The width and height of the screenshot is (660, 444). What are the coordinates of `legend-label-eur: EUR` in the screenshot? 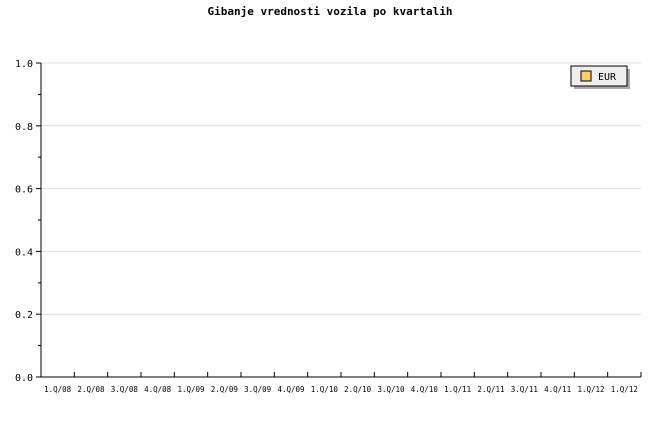 It's located at (607, 77).